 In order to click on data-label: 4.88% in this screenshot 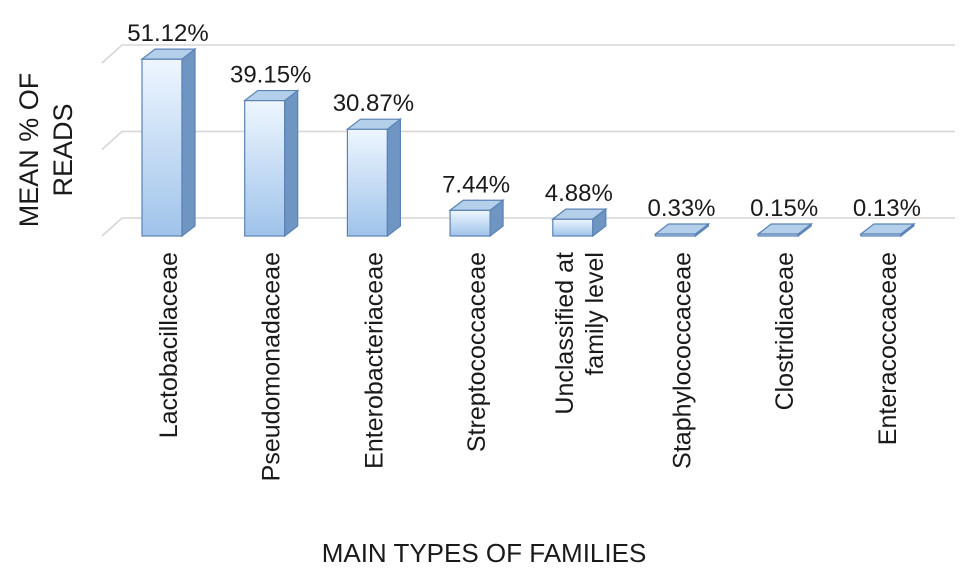, I will do `click(579, 193)`.